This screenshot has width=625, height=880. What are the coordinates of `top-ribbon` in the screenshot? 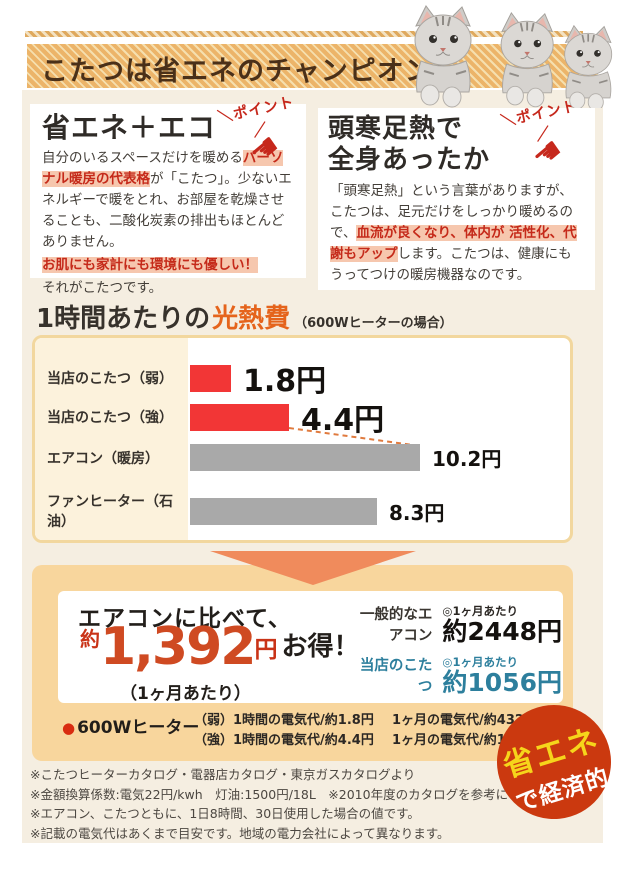 It's located at (304, 34).